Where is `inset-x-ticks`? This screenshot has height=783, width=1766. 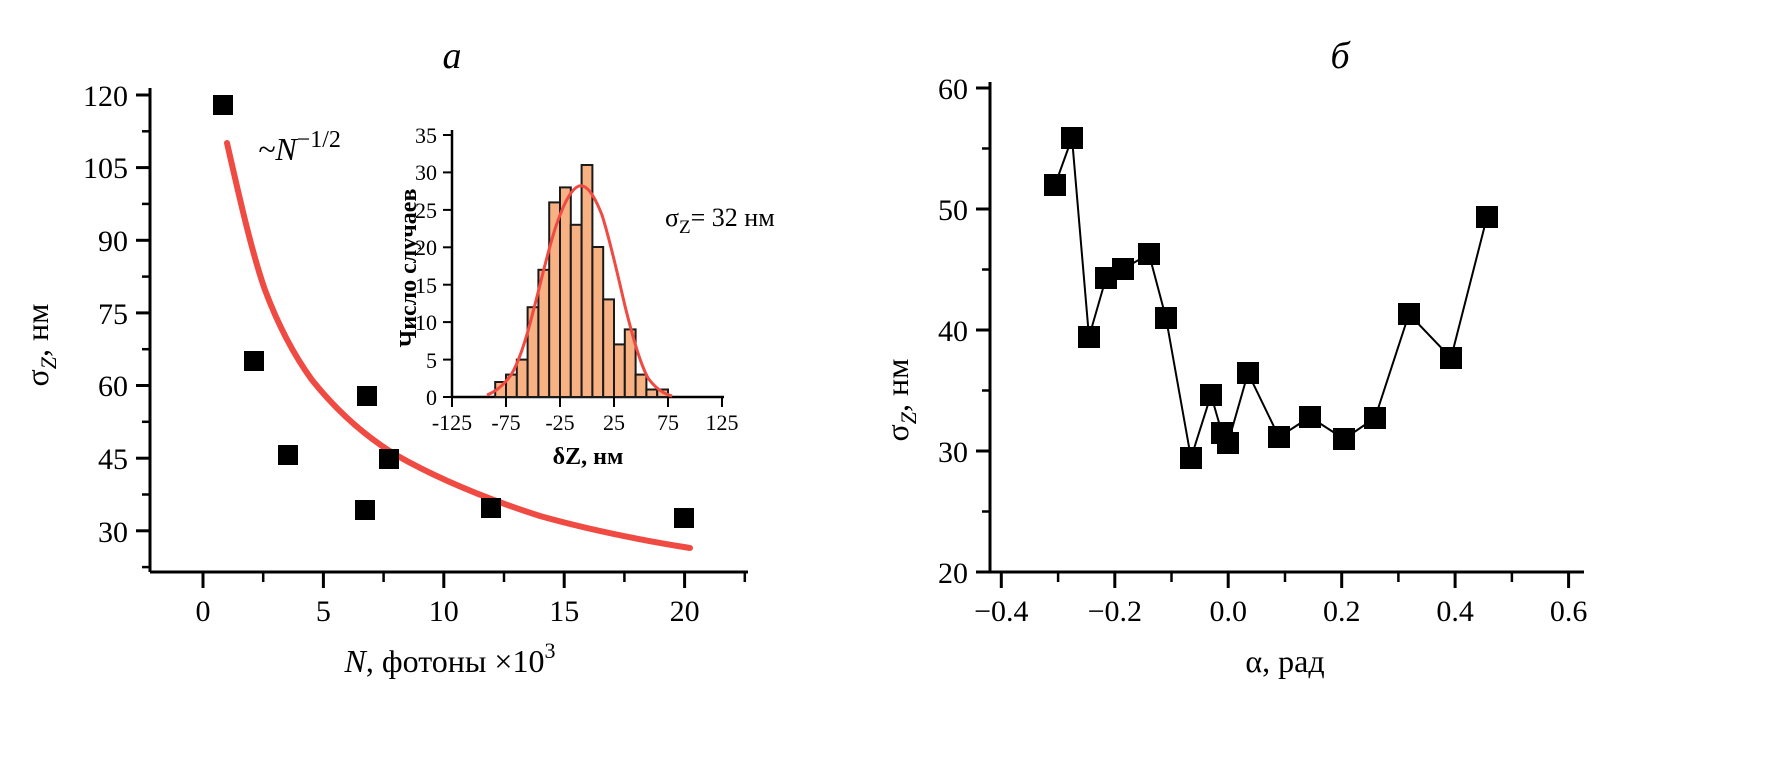
inset-x-ticks is located at coordinates (587, 402).